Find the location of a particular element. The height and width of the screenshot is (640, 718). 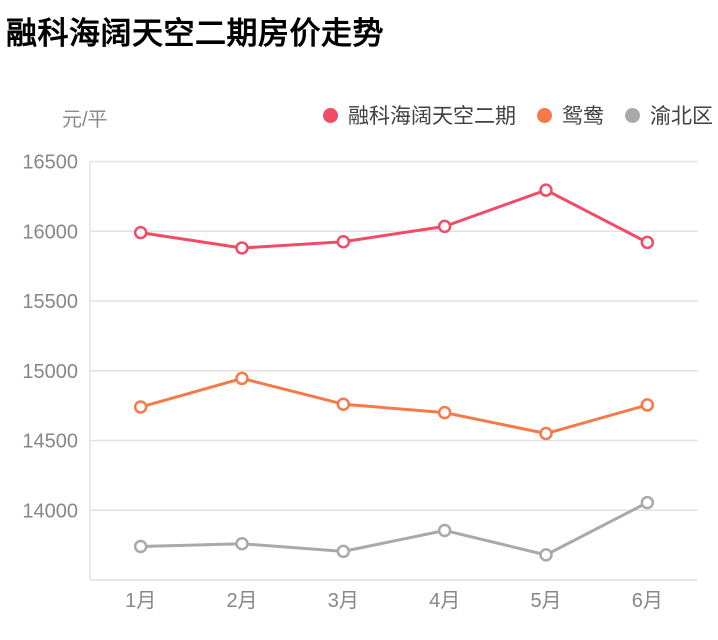

x-tick-label: 3月 is located at coordinates (343, 601).